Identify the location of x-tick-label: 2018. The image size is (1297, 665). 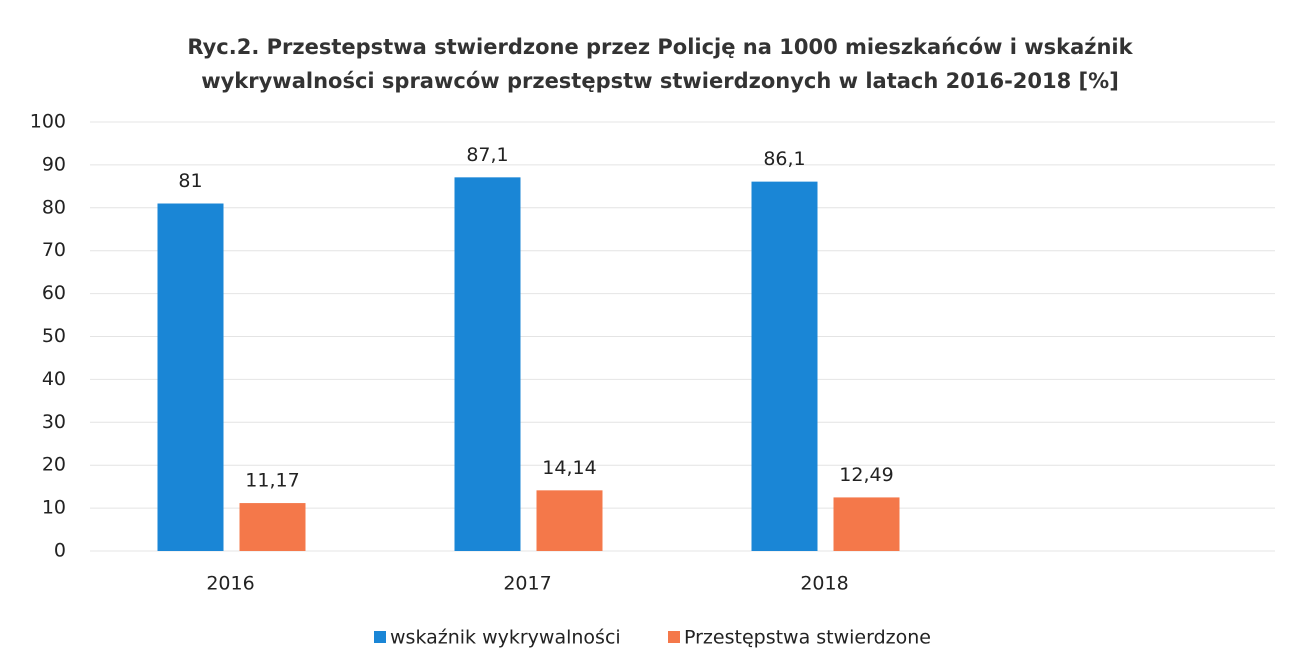
(824, 584).